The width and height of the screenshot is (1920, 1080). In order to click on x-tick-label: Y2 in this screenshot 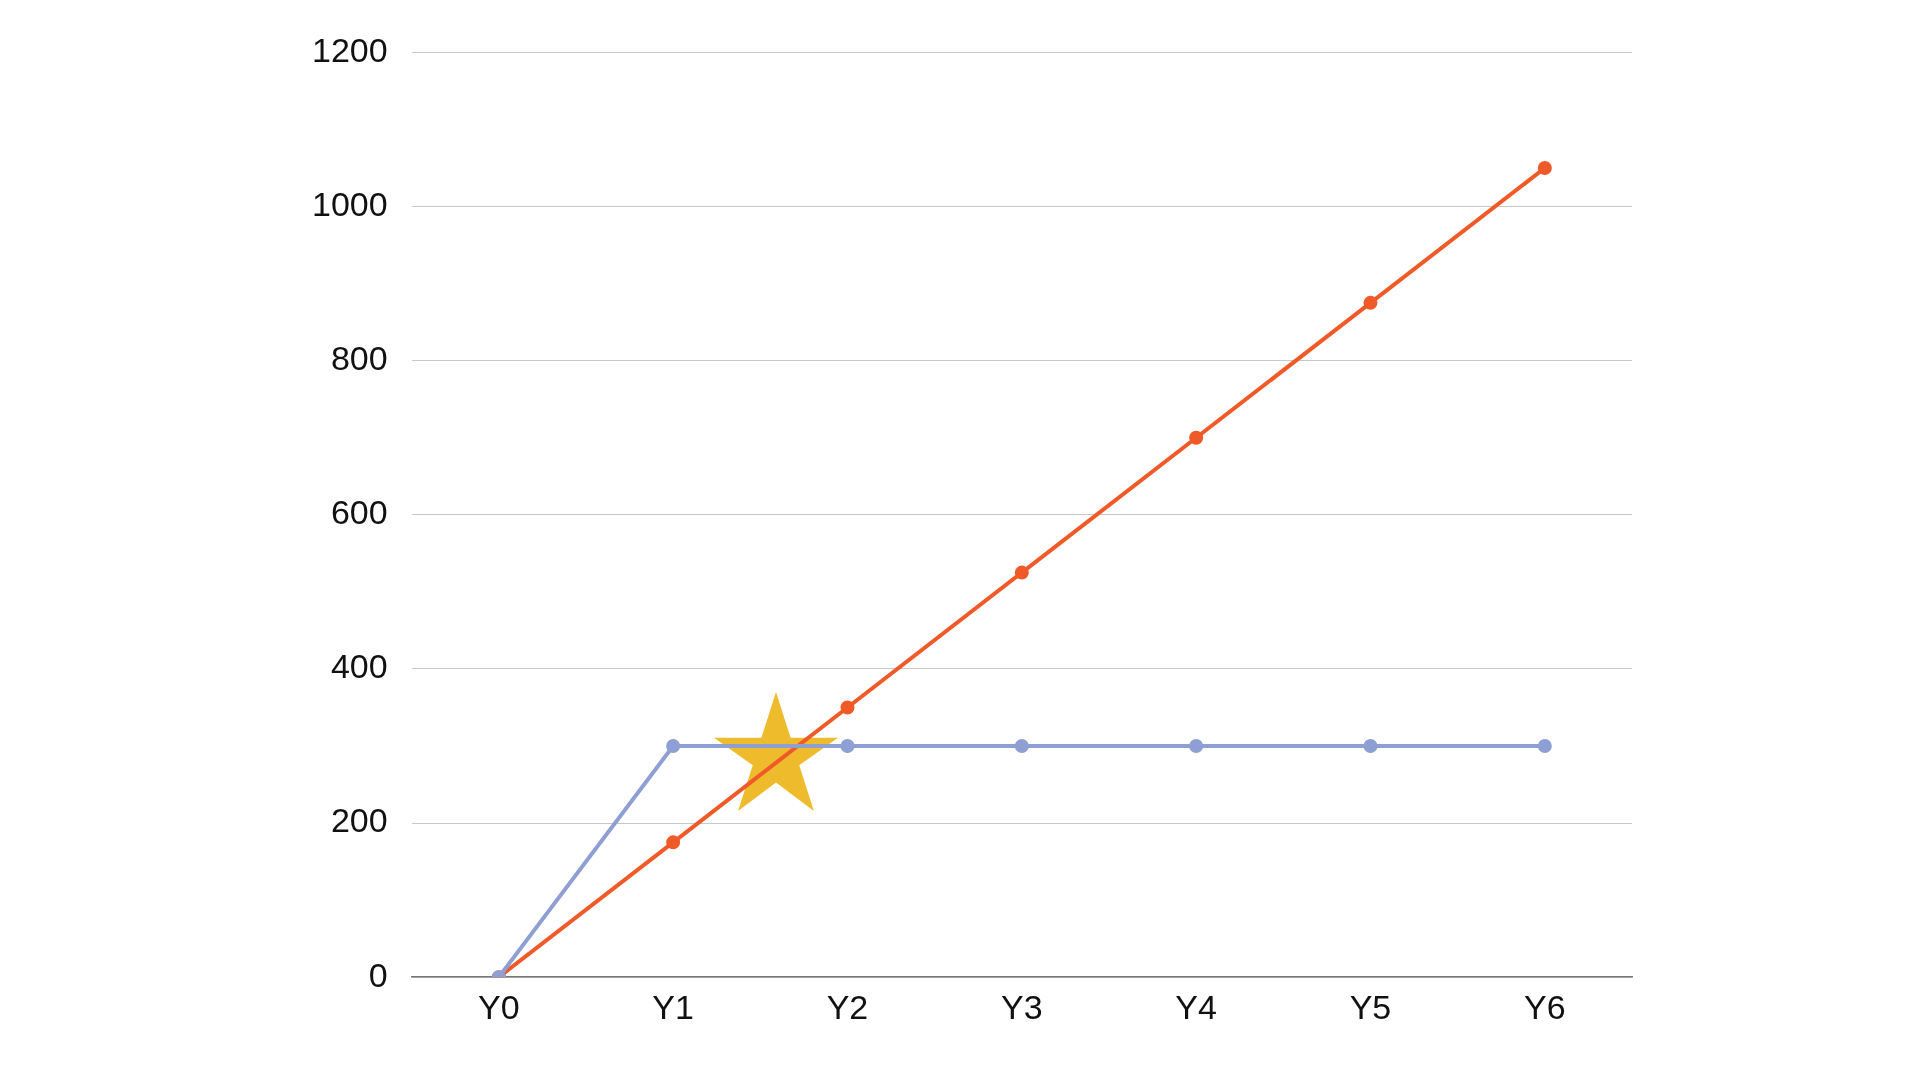, I will do `click(847, 1006)`.